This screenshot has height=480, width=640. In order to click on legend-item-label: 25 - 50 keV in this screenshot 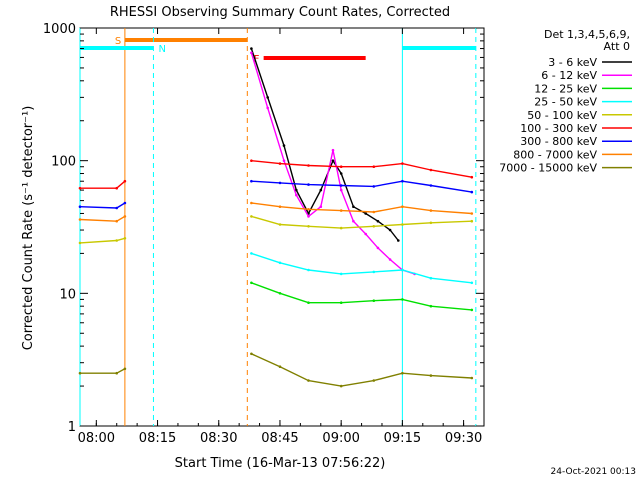, I will do `click(565, 102)`.